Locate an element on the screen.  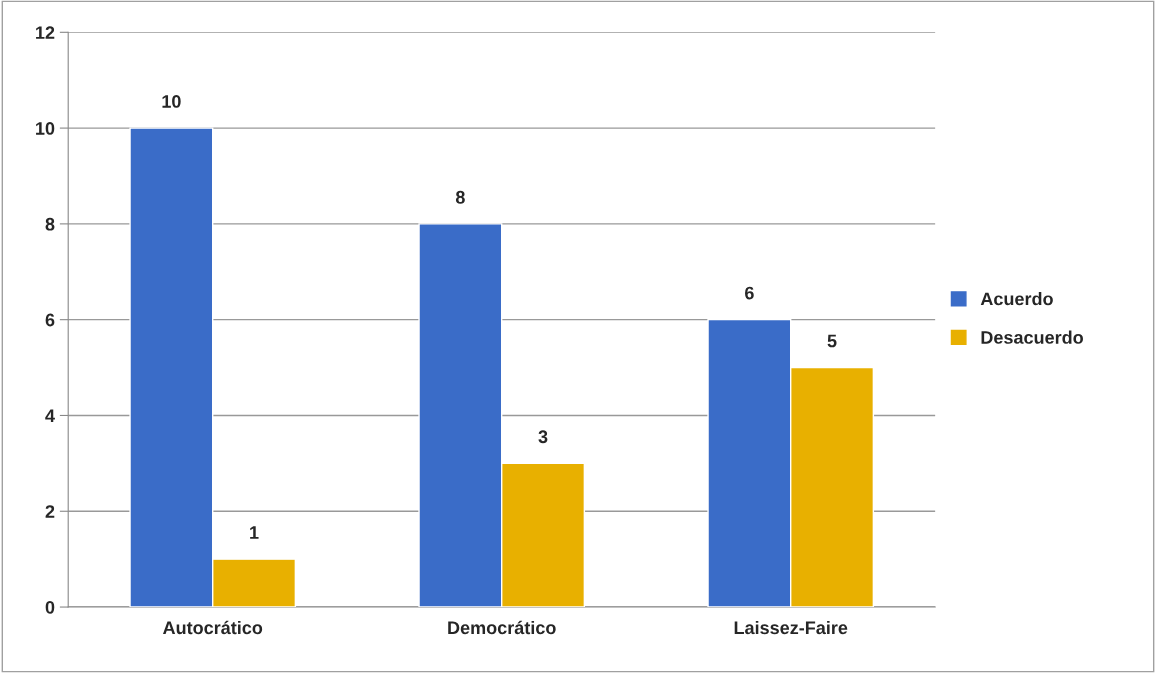
y-tick-label: 2 is located at coordinates (50, 511).